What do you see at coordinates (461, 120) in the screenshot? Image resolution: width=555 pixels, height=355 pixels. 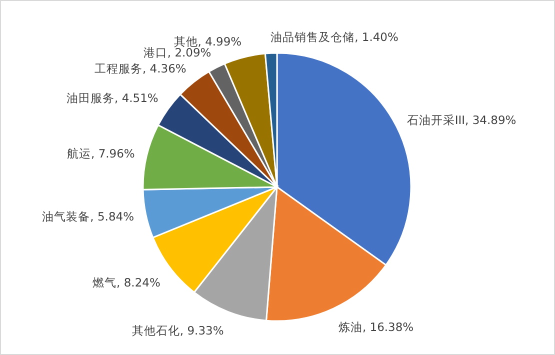 I see `slice-label: 石油开采III, 34.89%` at bounding box center [461, 120].